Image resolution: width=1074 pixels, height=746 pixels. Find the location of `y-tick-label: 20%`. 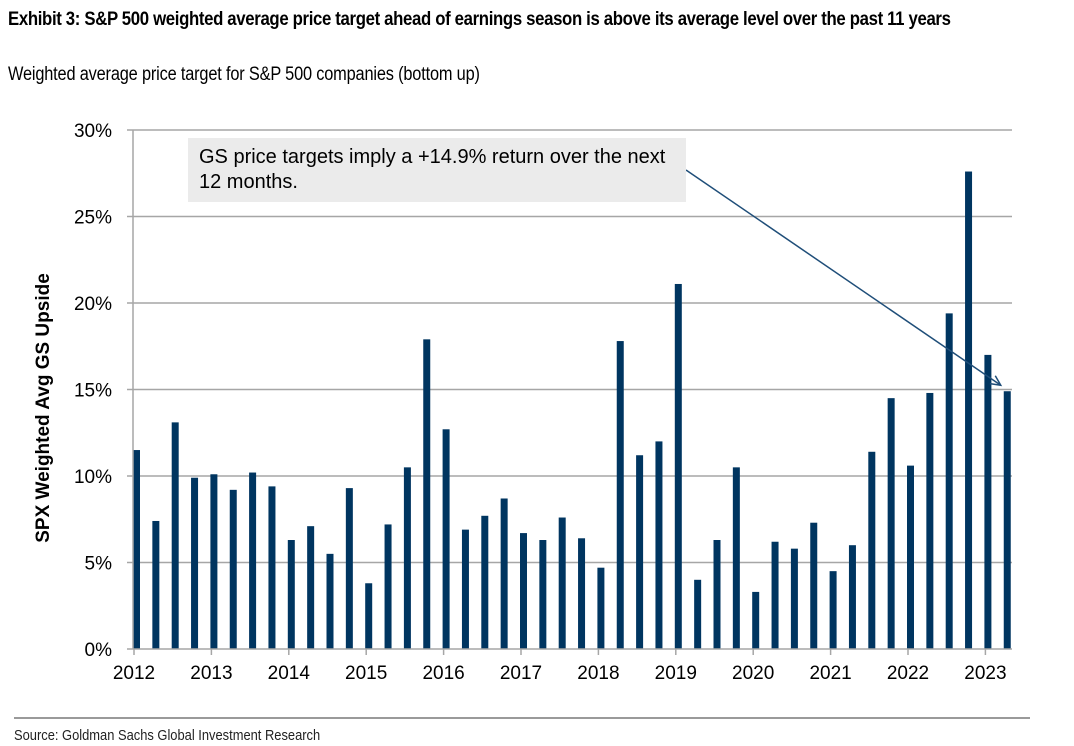

y-tick-label: 20% is located at coordinates (93, 304).